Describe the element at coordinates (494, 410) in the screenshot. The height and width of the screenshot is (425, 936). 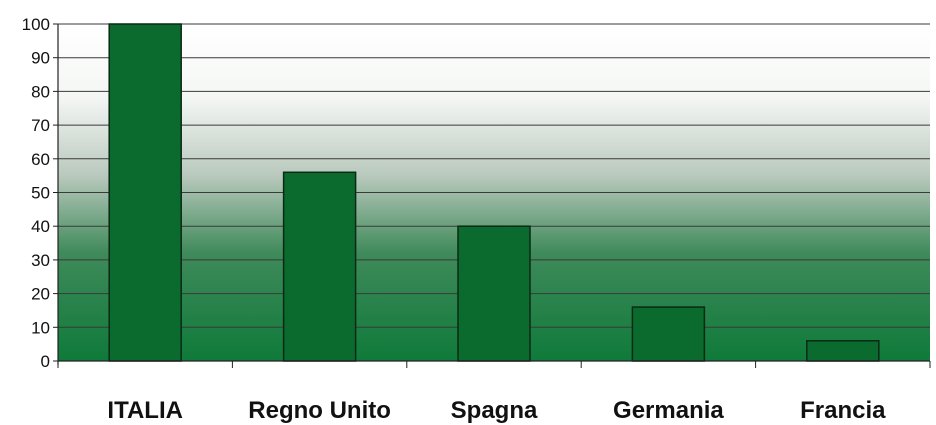
I see `x-tick-label: Spagna` at that location.